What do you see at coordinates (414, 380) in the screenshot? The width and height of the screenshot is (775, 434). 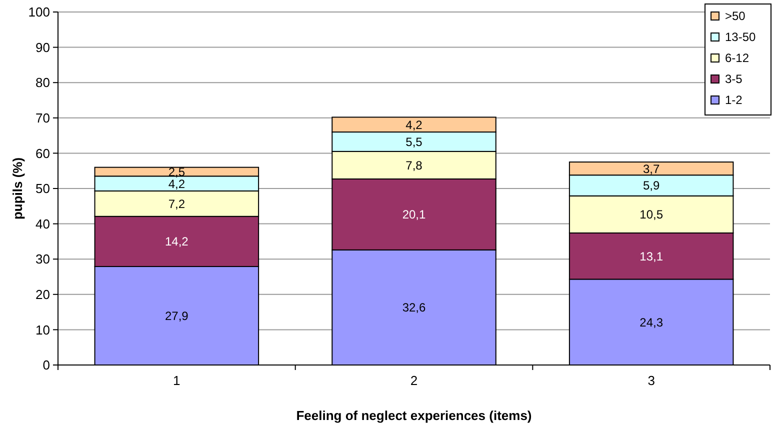 I see `x-tick-label: 2` at bounding box center [414, 380].